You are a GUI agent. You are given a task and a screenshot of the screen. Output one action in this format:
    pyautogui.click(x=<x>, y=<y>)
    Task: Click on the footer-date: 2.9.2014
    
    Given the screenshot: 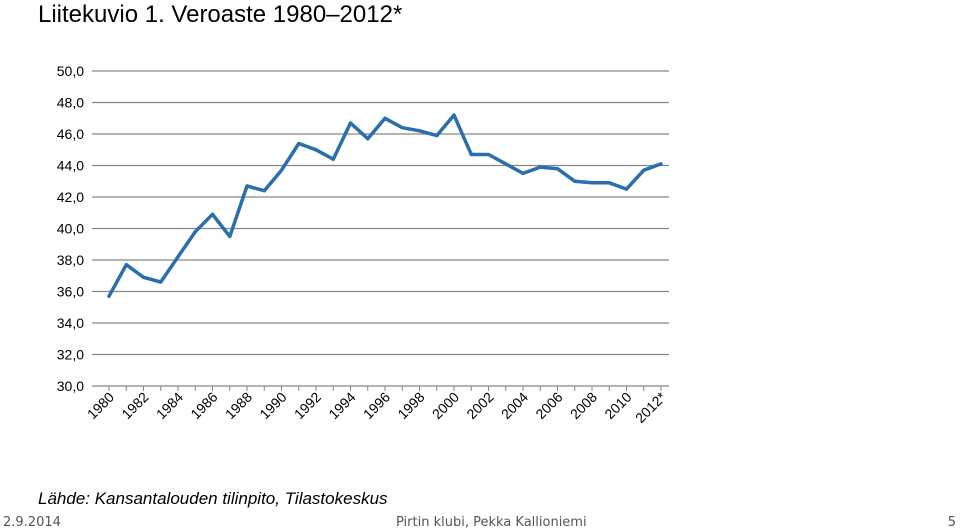 What is the action you would take?
    pyautogui.click(x=32, y=522)
    